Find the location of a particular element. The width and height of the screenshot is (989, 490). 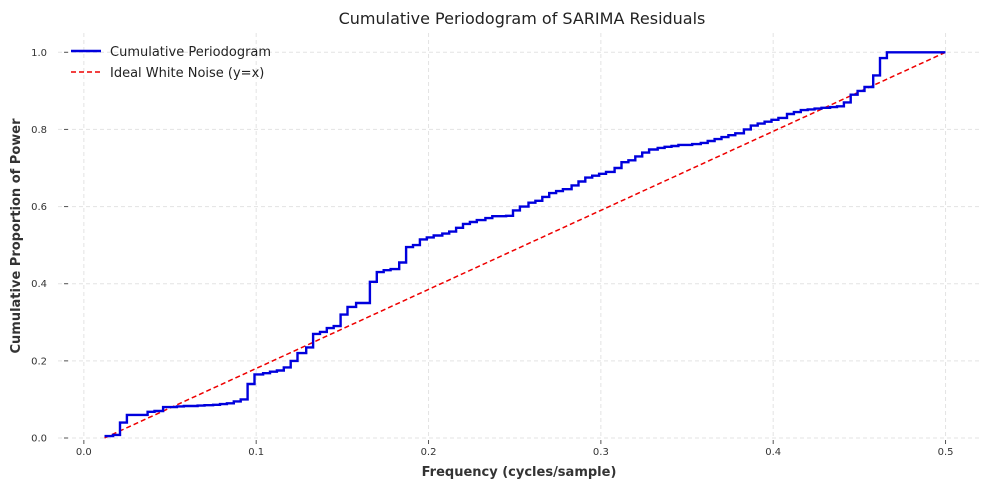

legend-label-cumulative-periodogram: Cumulative Periodogram is located at coordinates (190, 52).